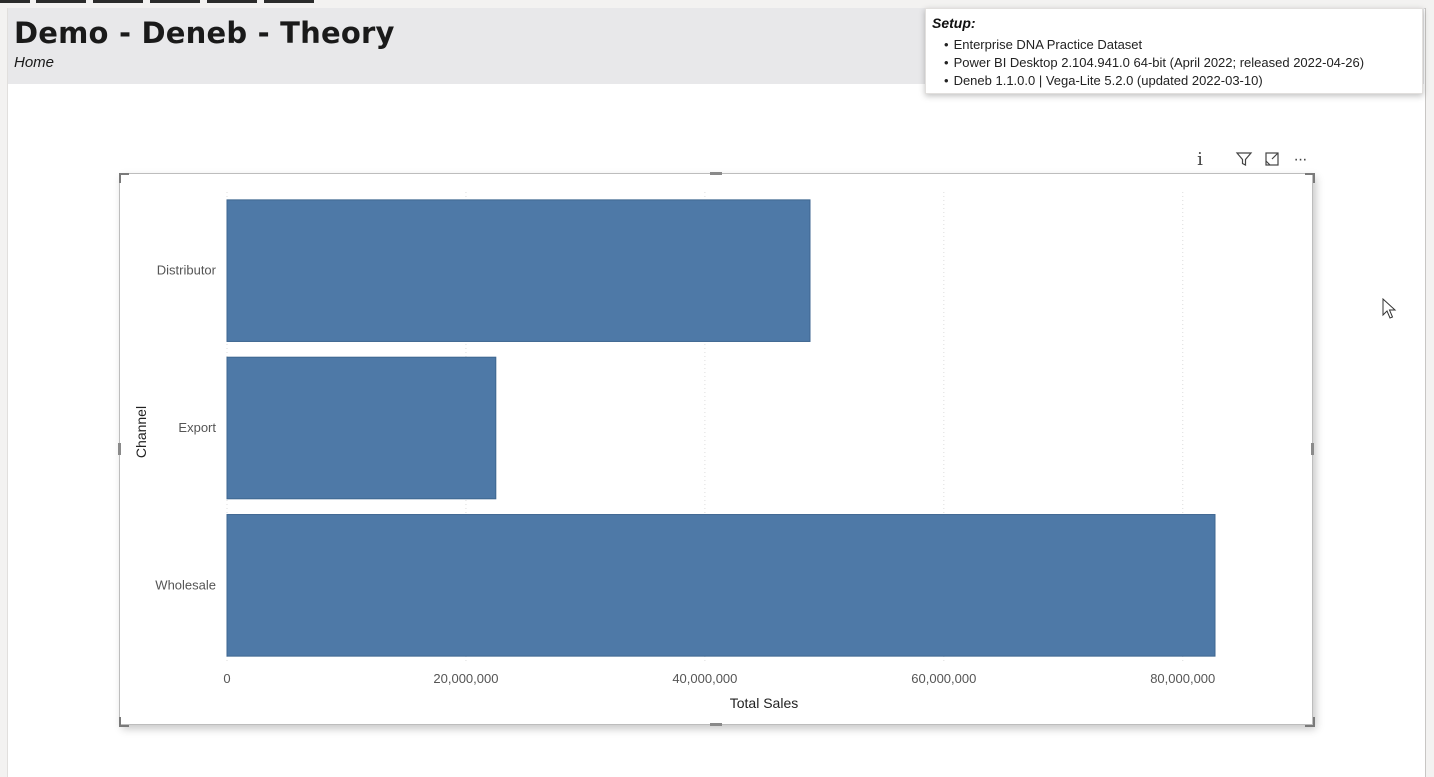 This screenshot has height=777, width=1434. I want to click on info-icon: i, so click(1200, 159).